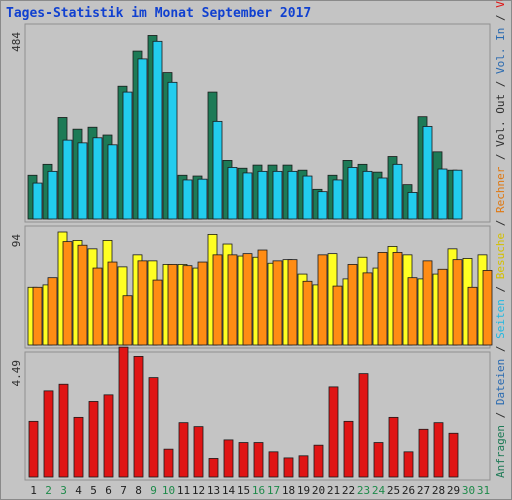 Image resolution: width=512 pixels, height=500 pixels. What do you see at coordinates (288, 490) in the screenshot?
I see `x-tick-label-18: 18` at bounding box center [288, 490].